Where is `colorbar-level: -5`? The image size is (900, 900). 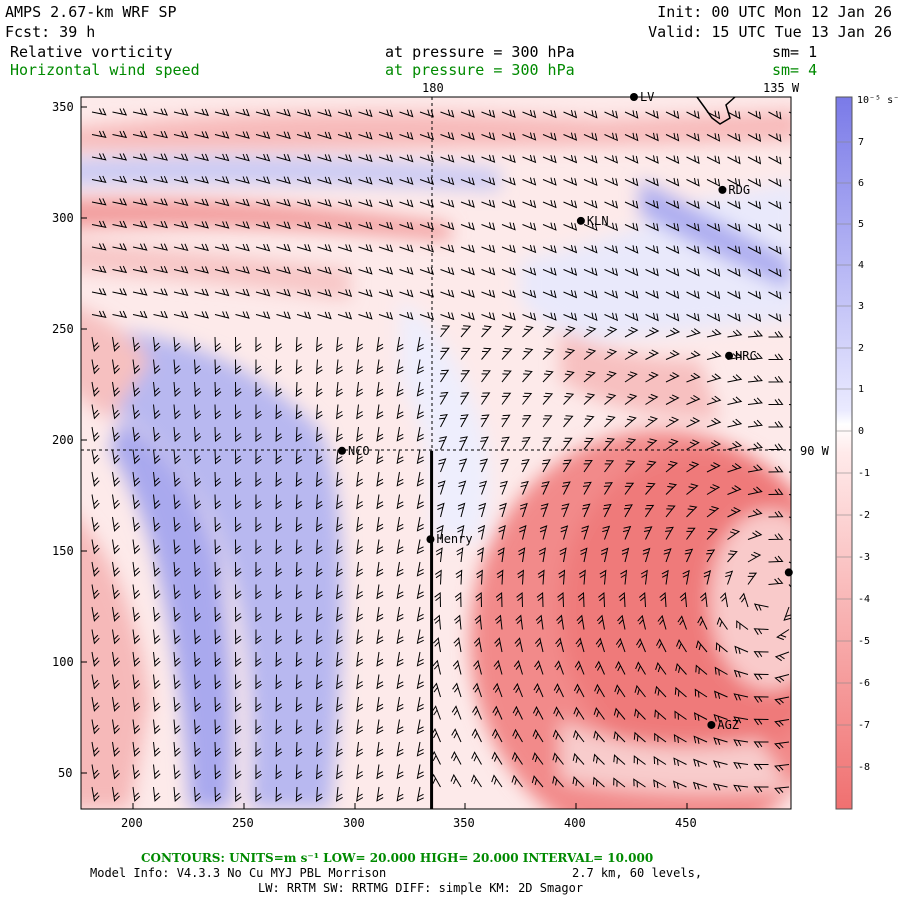 colorbar-level: -5 is located at coordinates (864, 641).